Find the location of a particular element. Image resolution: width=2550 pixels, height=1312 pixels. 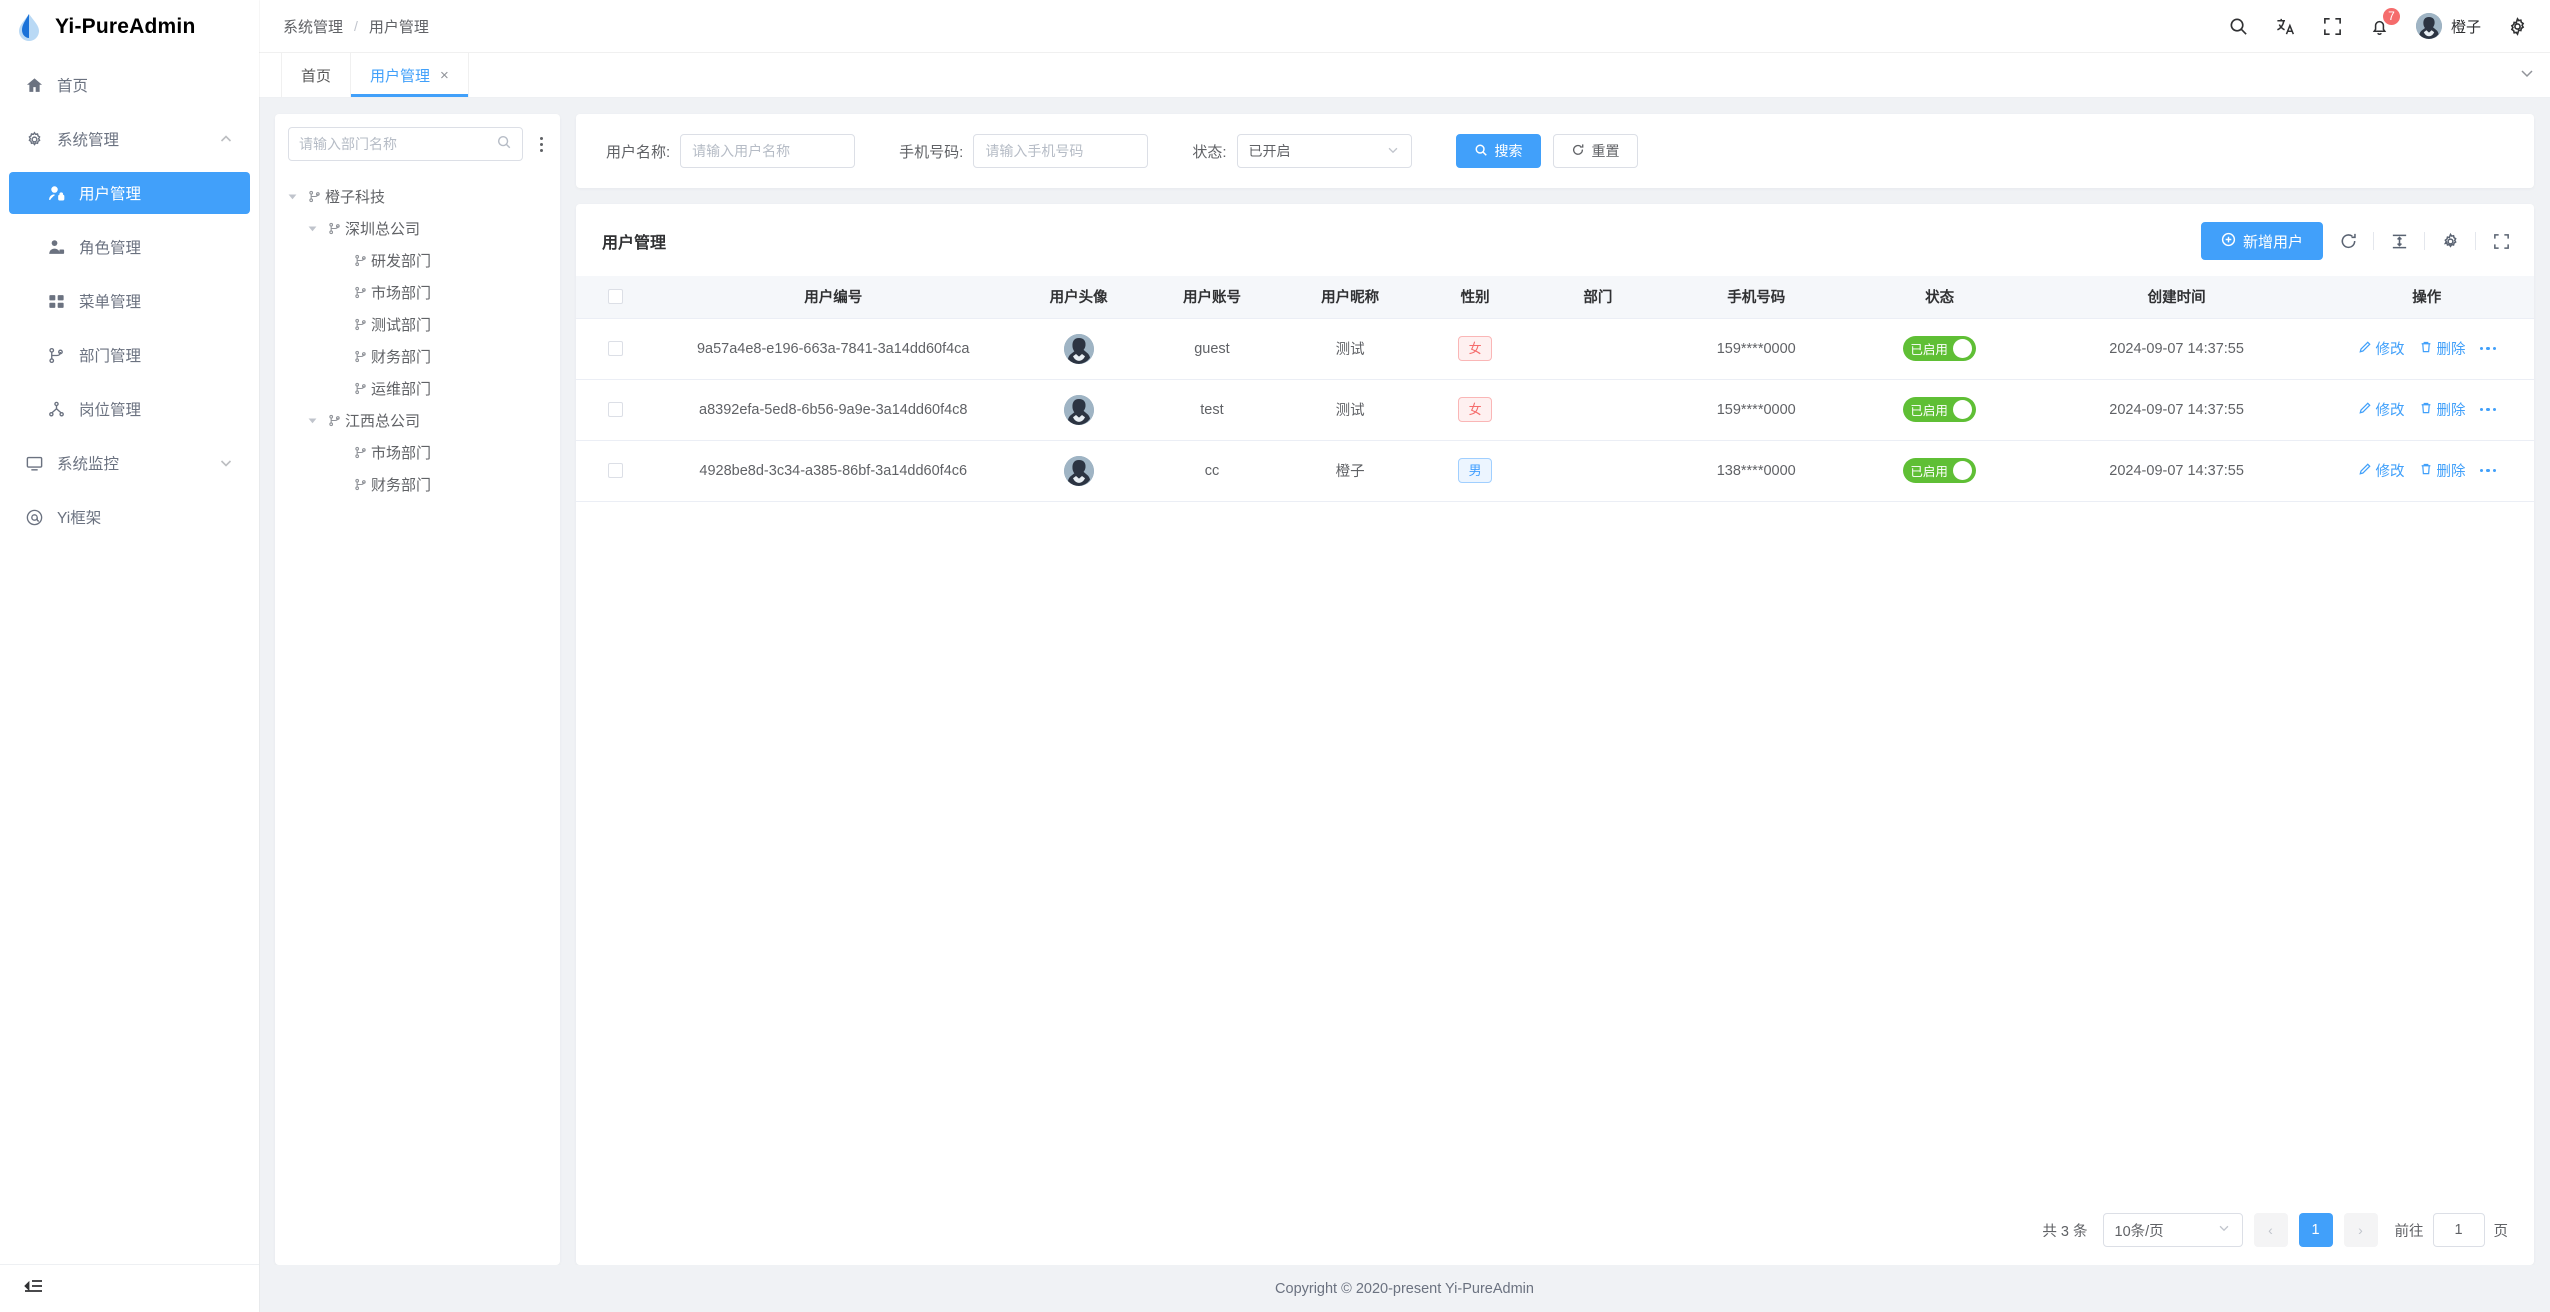

dots-vertical-icon is located at coordinates (541, 144).